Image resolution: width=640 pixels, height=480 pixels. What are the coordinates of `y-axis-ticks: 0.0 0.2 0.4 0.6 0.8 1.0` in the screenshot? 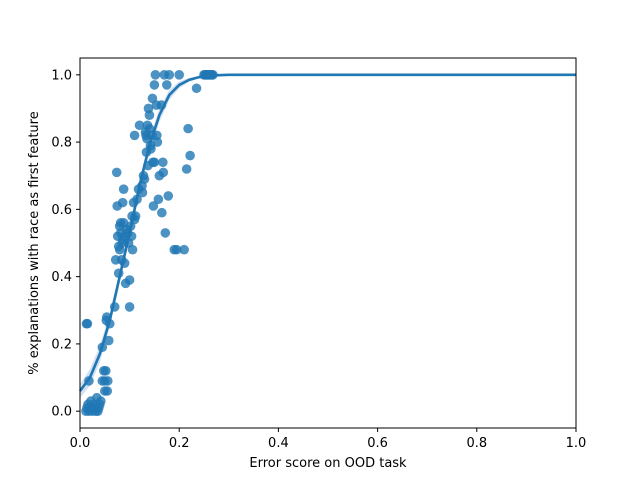 It's located at (65, 244).